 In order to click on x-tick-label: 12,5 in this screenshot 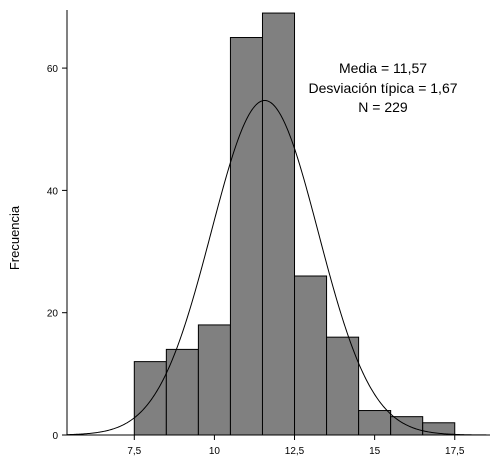, I will do `click(295, 451)`.